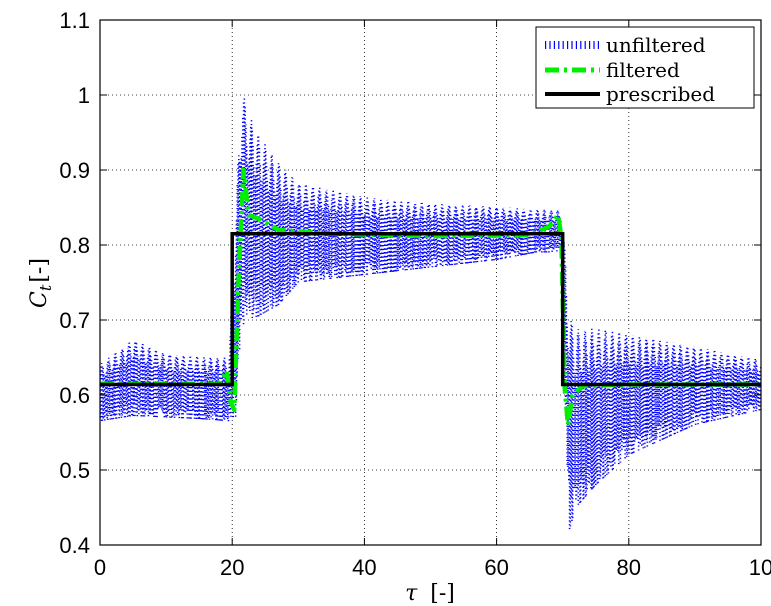 This screenshot has height=606, width=771. I want to click on legend-label-filtered: filtered, so click(643, 70).